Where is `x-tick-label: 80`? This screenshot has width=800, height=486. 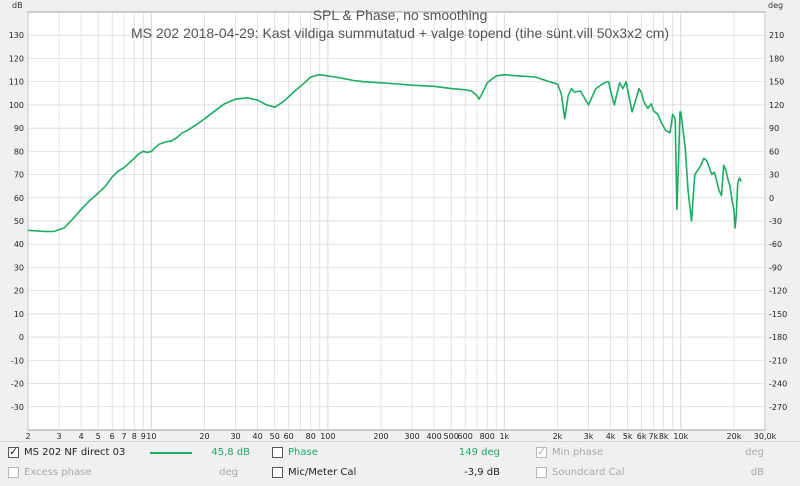
x-tick-label: 80 is located at coordinates (311, 436).